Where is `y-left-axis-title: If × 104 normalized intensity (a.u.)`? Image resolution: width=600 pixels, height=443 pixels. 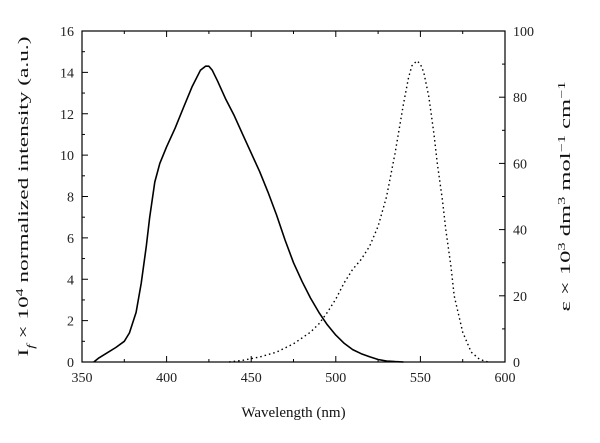 y-left-axis-title: If × 104 normalized intensity (a.u.) is located at coordinates (26, 197).